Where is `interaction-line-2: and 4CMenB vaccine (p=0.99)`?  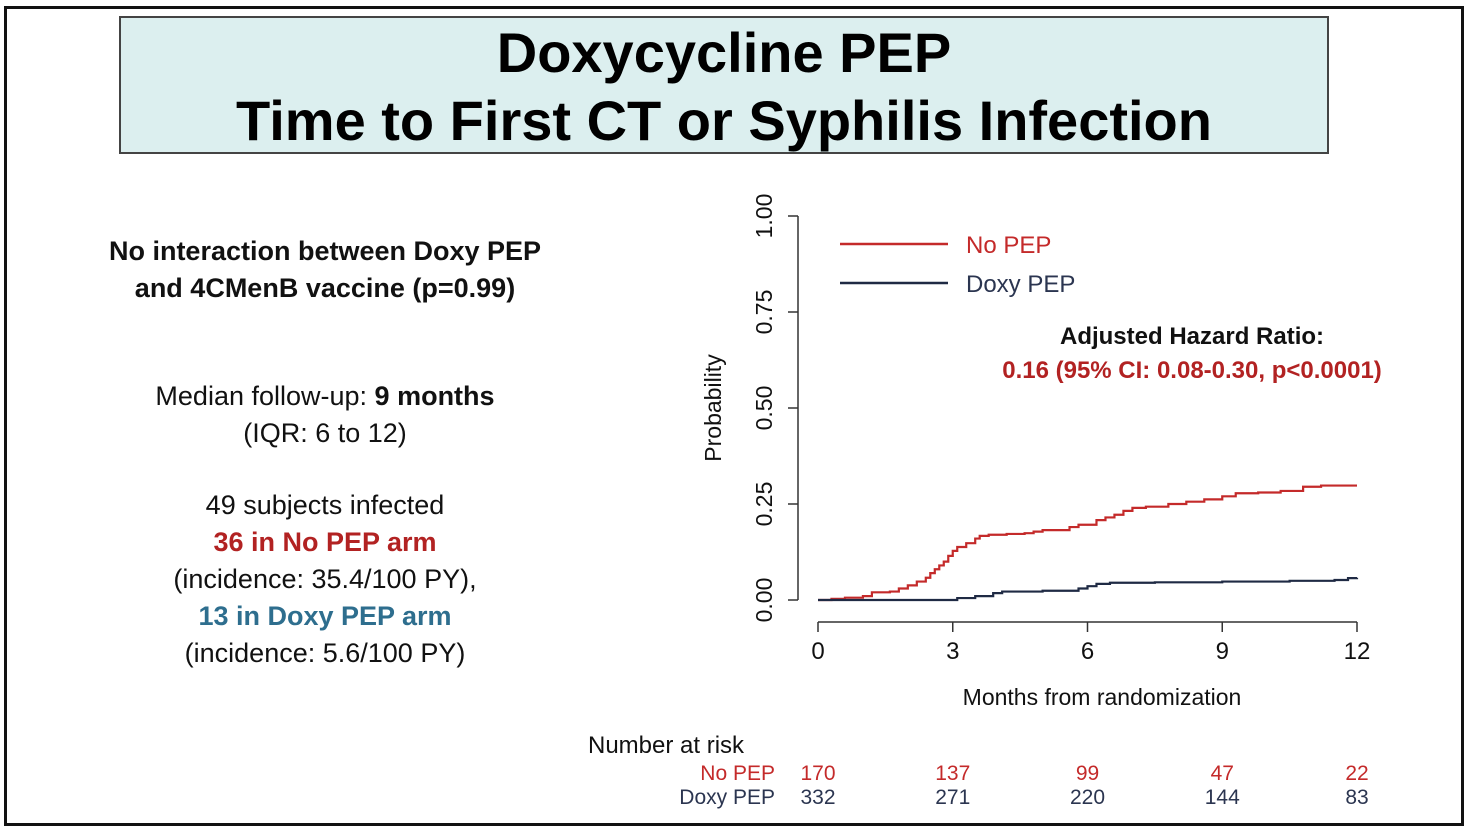
interaction-line-2: and 4CMenB vaccine (p=0.99) is located at coordinates (325, 288).